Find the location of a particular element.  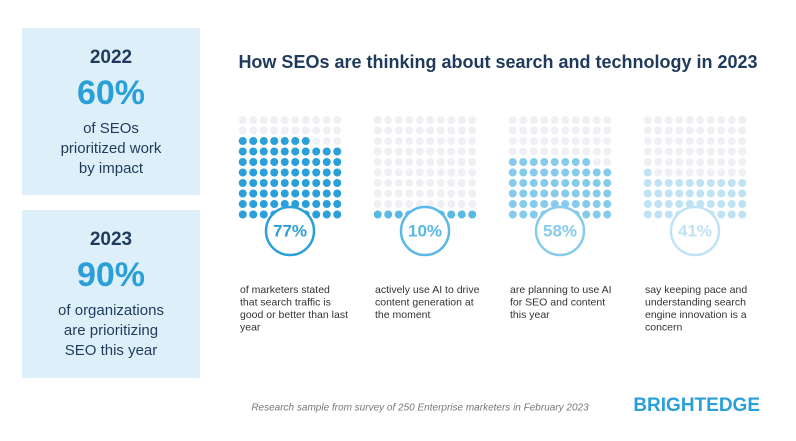

badge-value: 41% is located at coordinates (695, 230).